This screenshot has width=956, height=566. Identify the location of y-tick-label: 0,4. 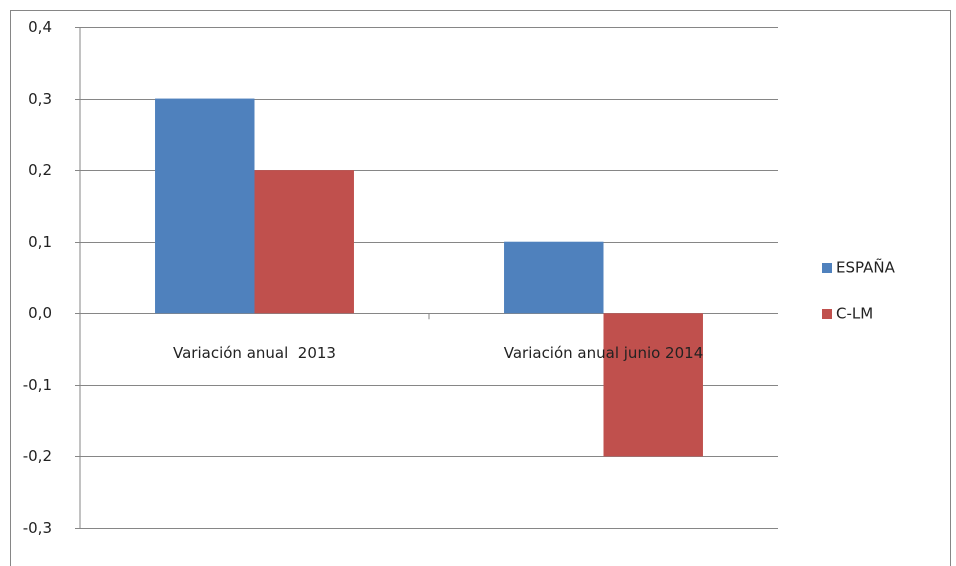
(40, 27).